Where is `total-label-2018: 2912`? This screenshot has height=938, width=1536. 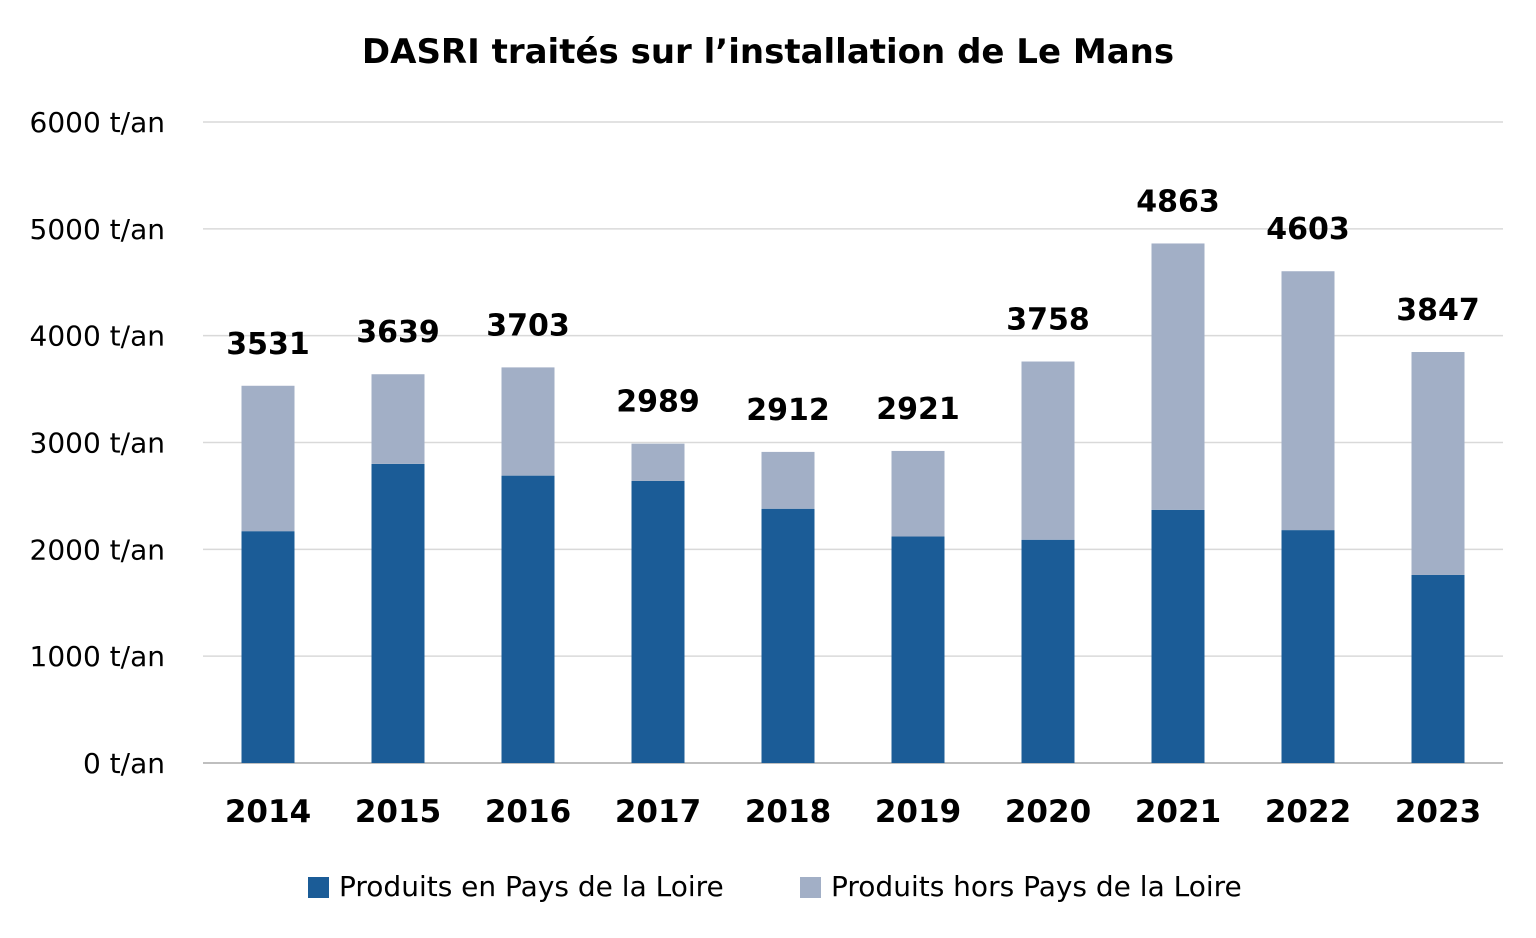 total-label-2018: 2912 is located at coordinates (788, 410).